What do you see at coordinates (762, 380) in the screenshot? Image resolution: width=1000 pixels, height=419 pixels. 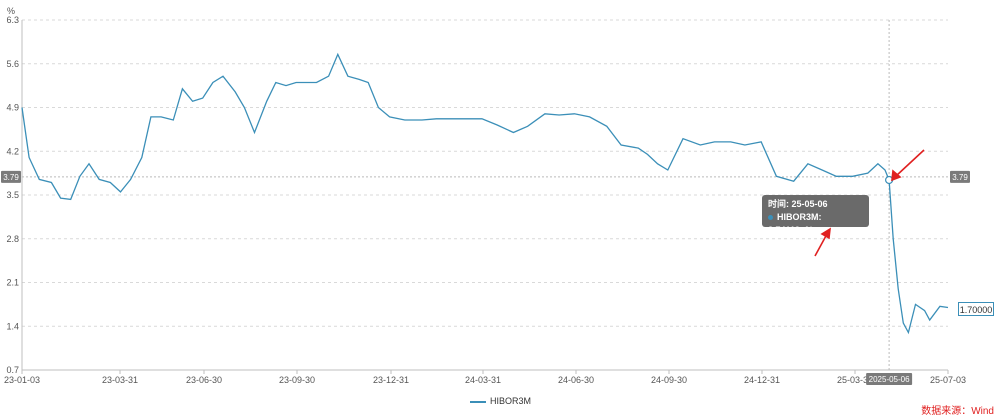 I see `x-tick-label: 24-12-31` at bounding box center [762, 380].